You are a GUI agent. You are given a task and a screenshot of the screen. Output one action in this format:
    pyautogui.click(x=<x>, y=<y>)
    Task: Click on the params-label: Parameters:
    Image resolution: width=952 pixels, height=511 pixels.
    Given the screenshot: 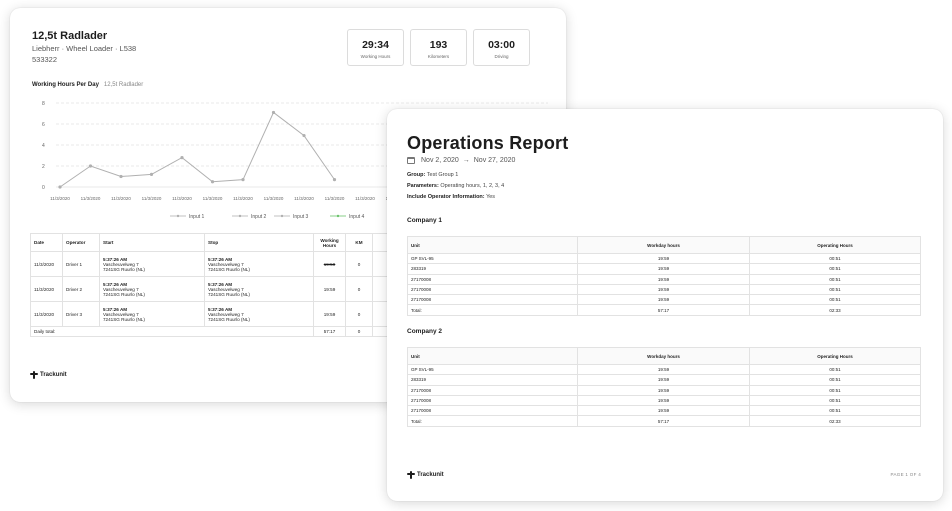 What is the action you would take?
    pyautogui.click(x=423, y=186)
    